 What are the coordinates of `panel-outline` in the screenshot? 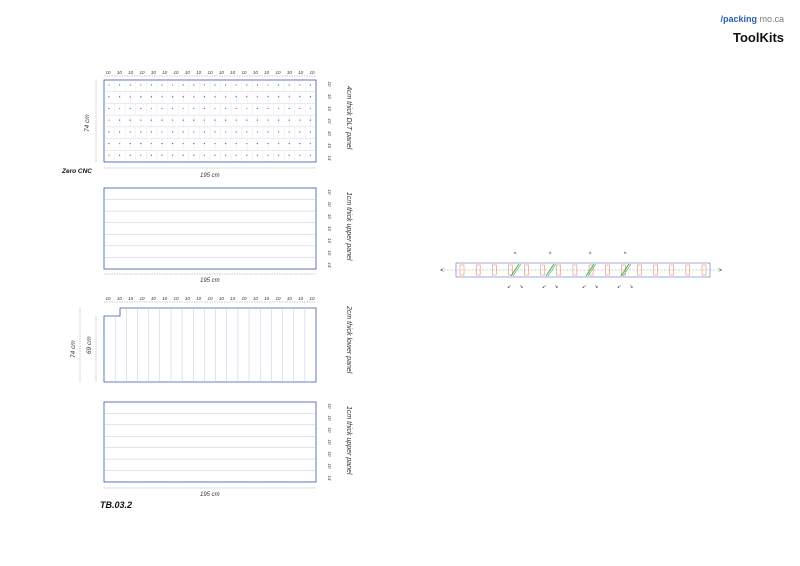 It's located at (210, 442).